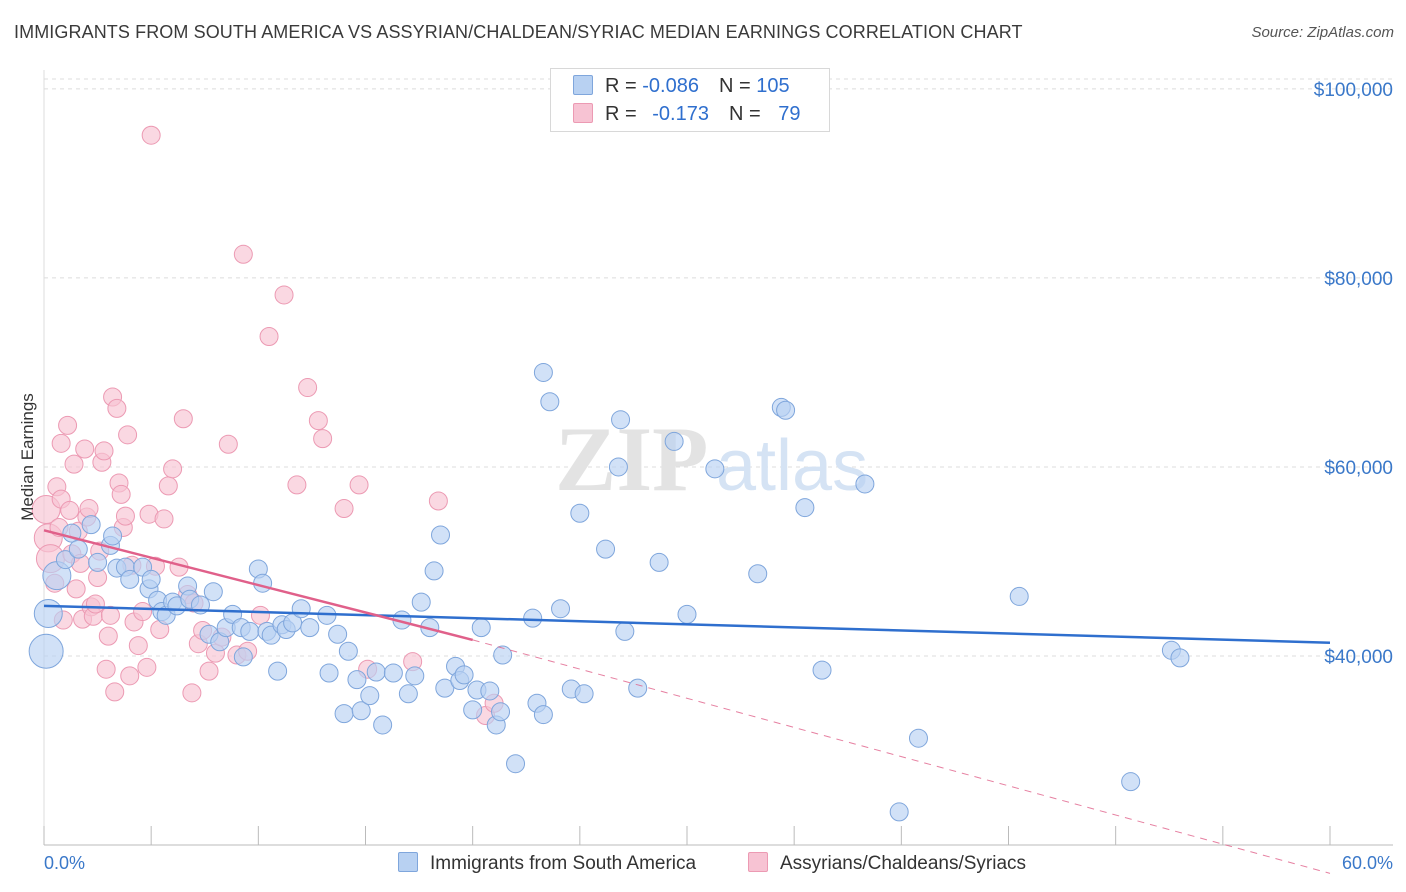 The height and width of the screenshot is (892, 1406). Describe the element at coordinates (583, 113) in the screenshot. I see `legend-swatch-pink` at that location.